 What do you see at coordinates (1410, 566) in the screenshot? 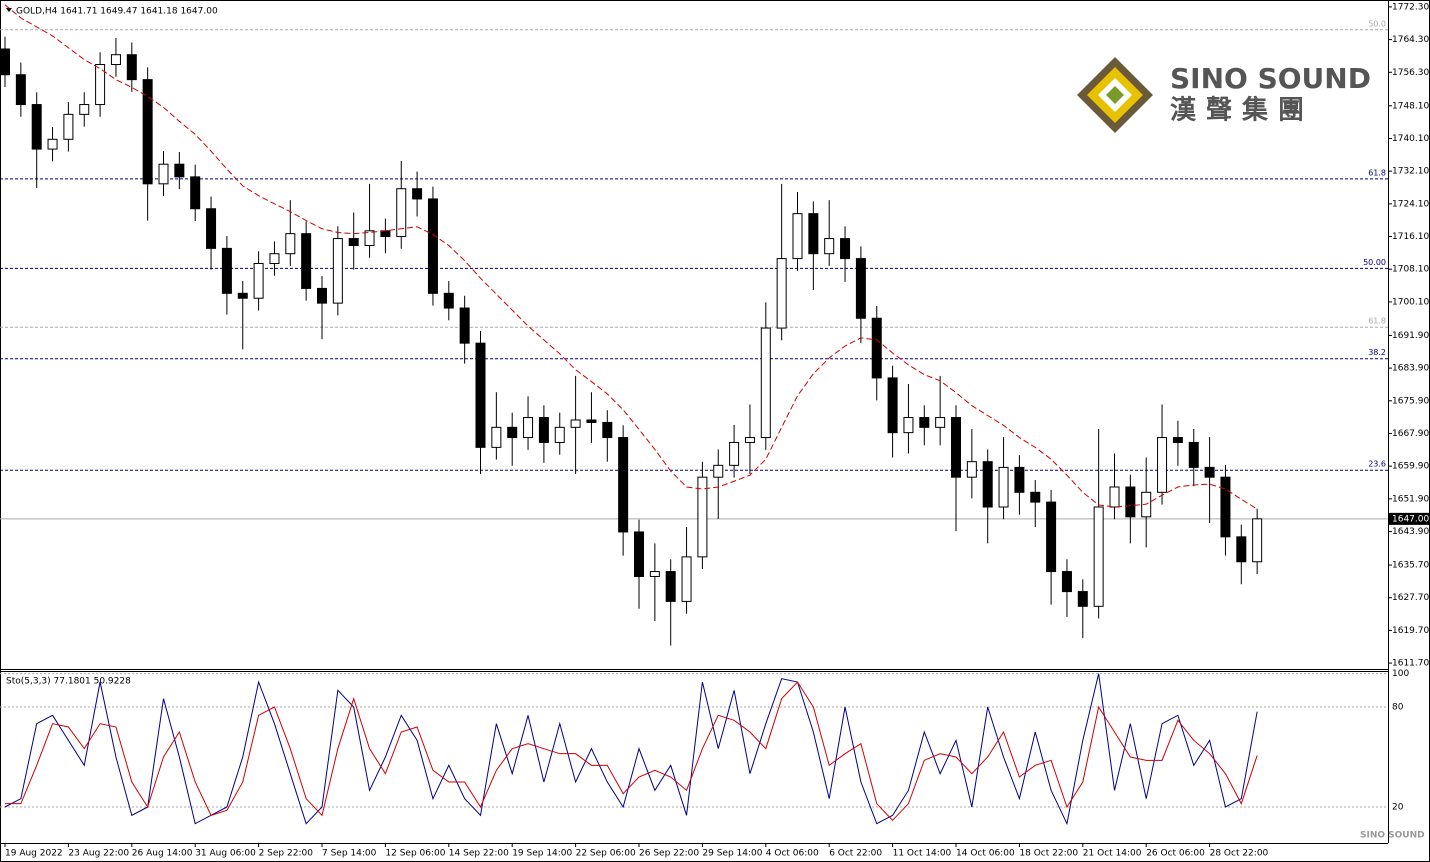
I see `y-tick-label: 1635.70` at bounding box center [1410, 566].